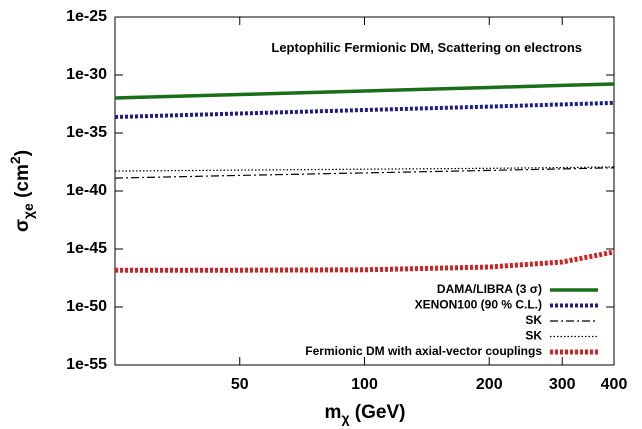  What do you see at coordinates (15, 160) in the screenshot?
I see `y-label-sup: 2` at bounding box center [15, 160].